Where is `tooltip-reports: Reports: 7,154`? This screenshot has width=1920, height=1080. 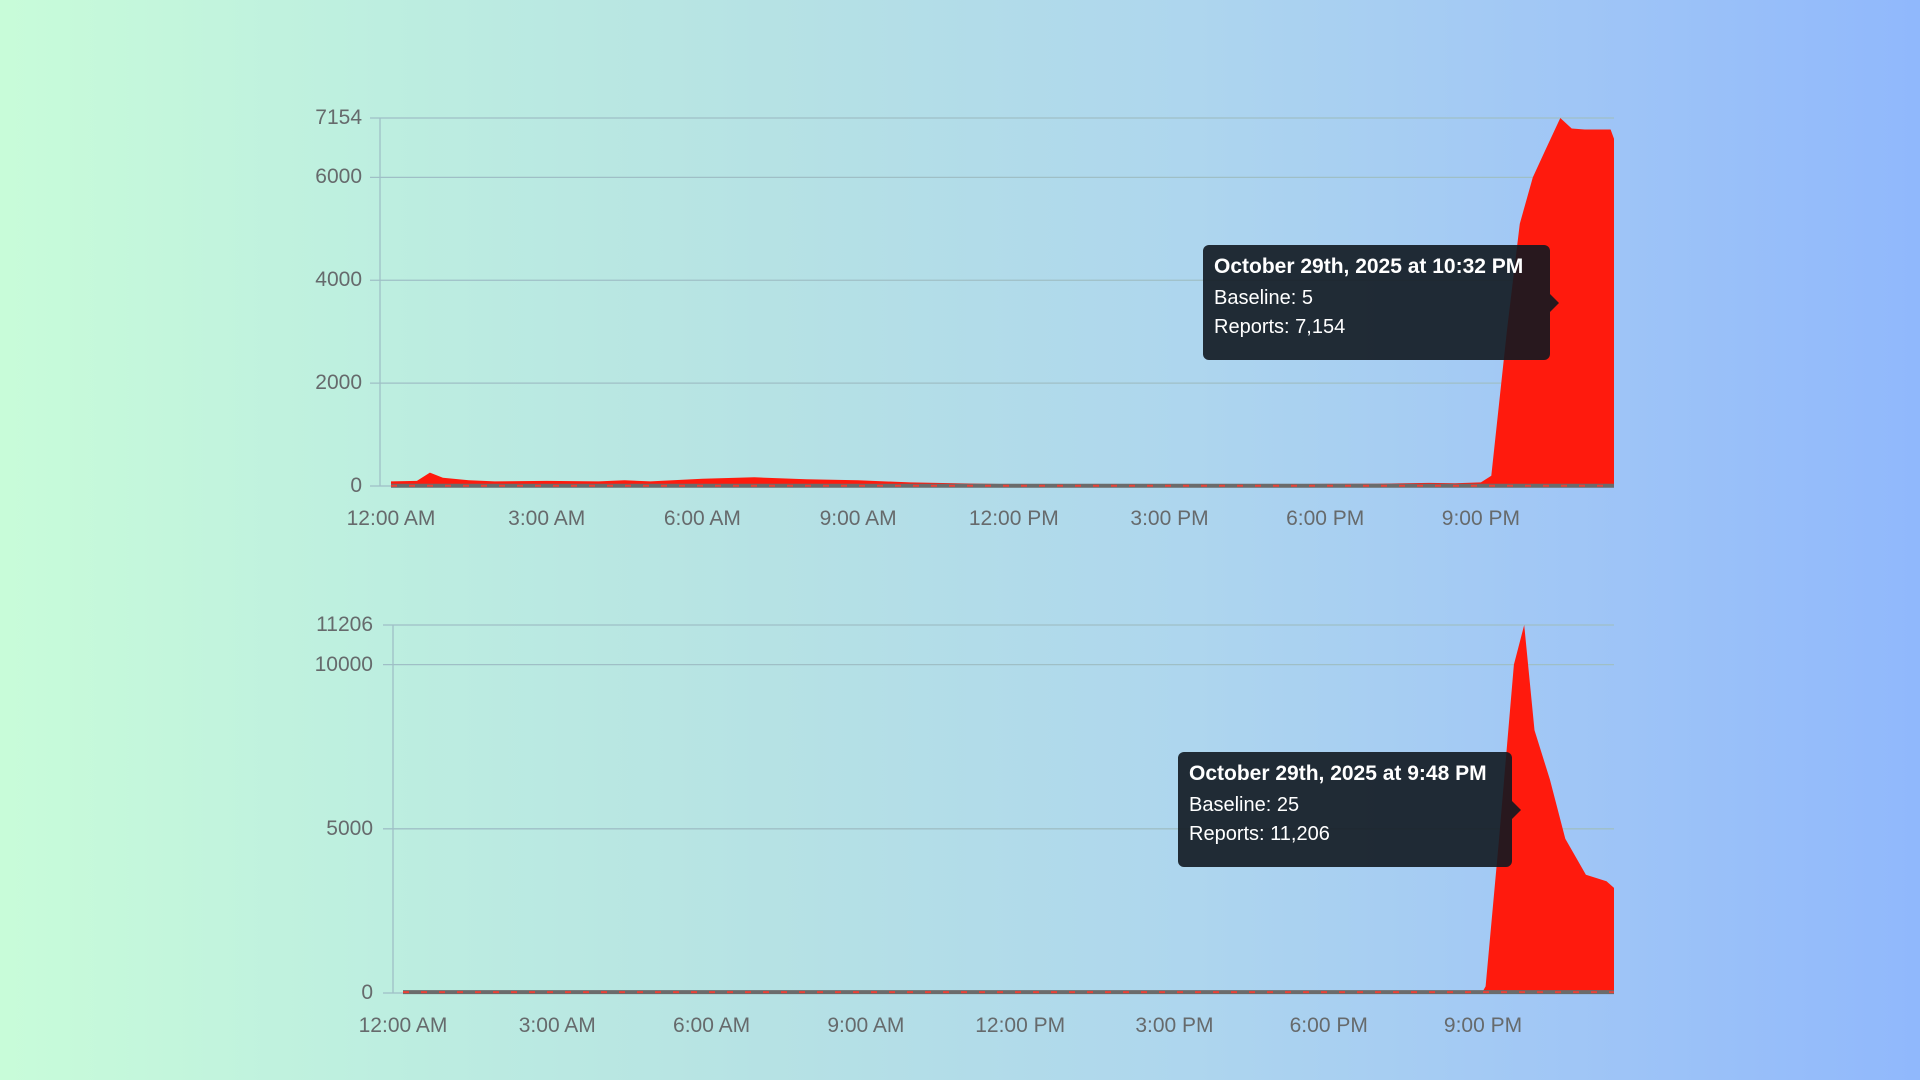 tooltip-reports: Reports: 7,154 is located at coordinates (1376, 327).